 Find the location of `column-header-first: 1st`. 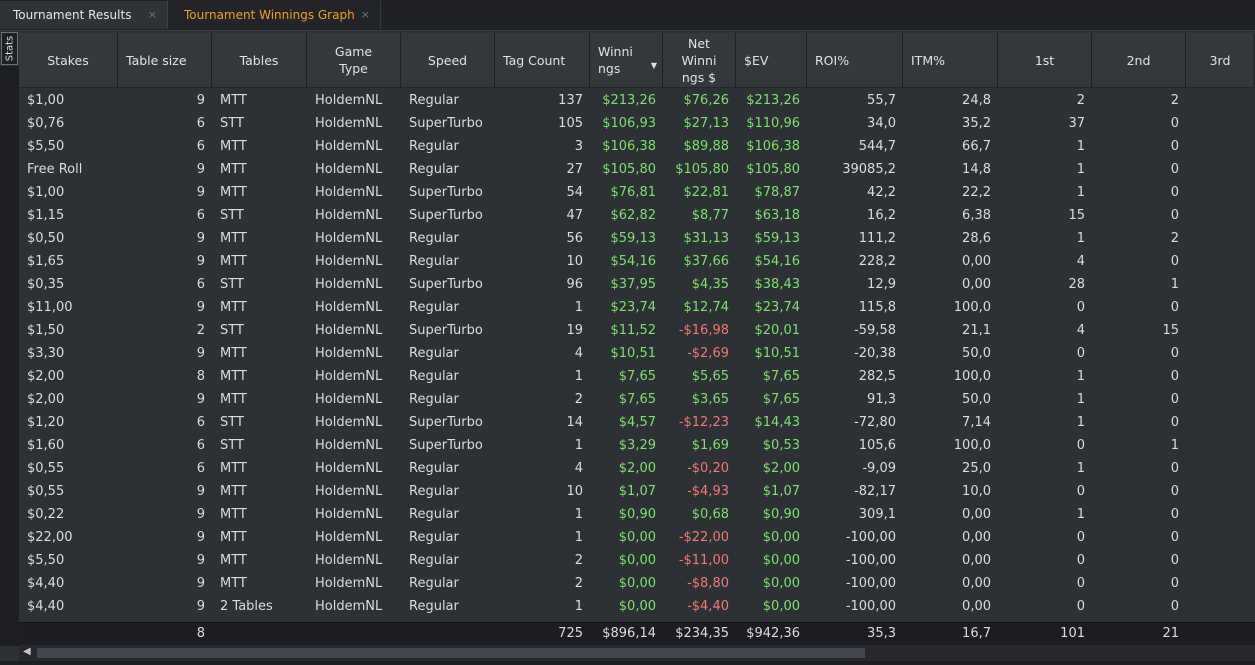

column-header-first: 1st is located at coordinates (1045, 60).